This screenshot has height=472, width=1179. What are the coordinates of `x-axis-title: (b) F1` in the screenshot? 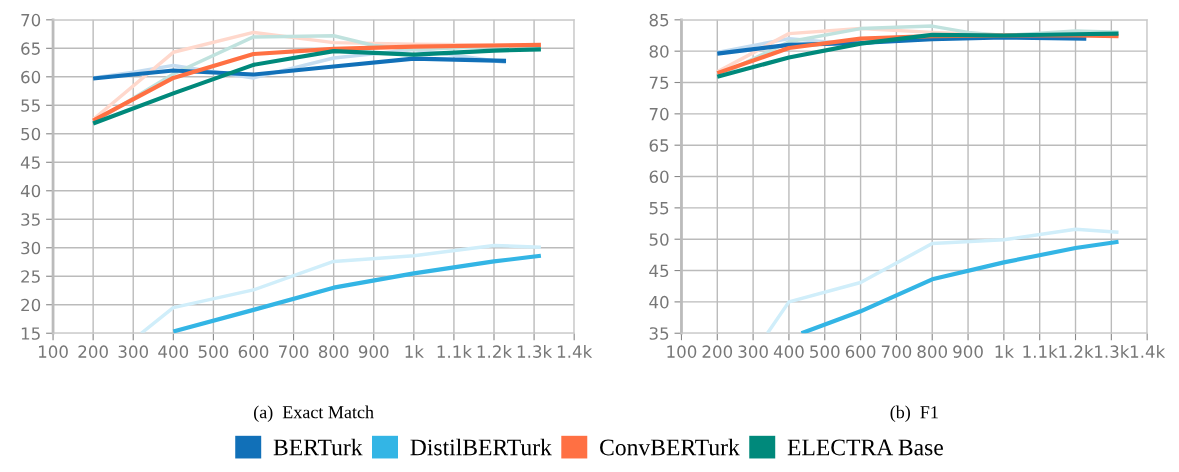 It's located at (914, 413).